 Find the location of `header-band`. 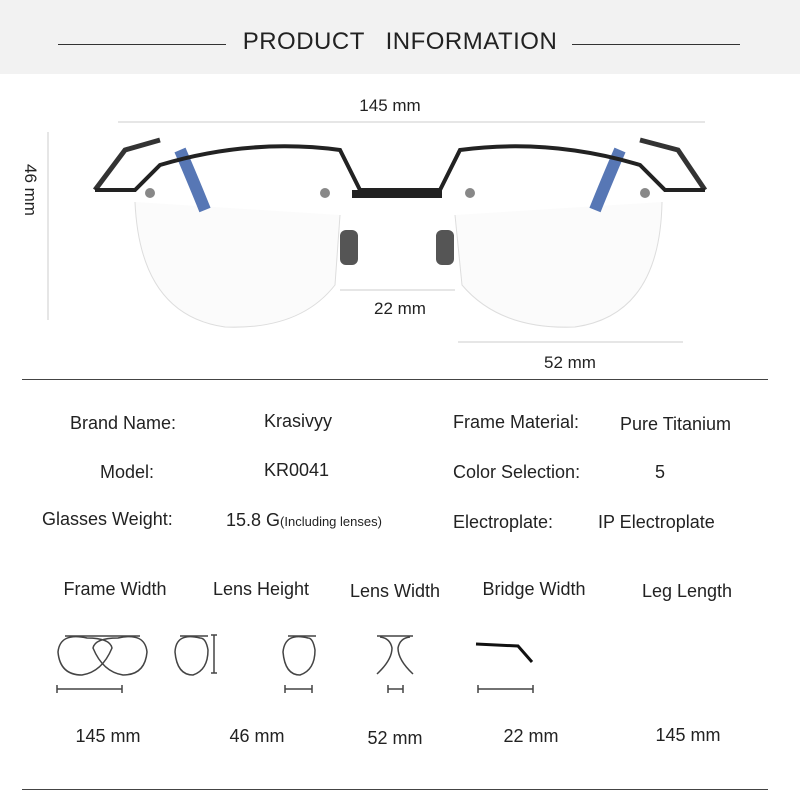

header-band is located at coordinates (400, 37).